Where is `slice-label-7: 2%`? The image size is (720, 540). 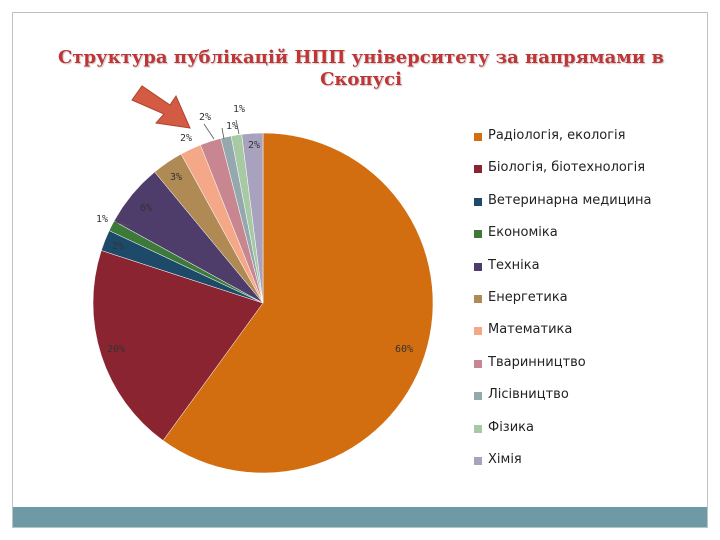
slice-label-7: 2% is located at coordinates (186, 138).